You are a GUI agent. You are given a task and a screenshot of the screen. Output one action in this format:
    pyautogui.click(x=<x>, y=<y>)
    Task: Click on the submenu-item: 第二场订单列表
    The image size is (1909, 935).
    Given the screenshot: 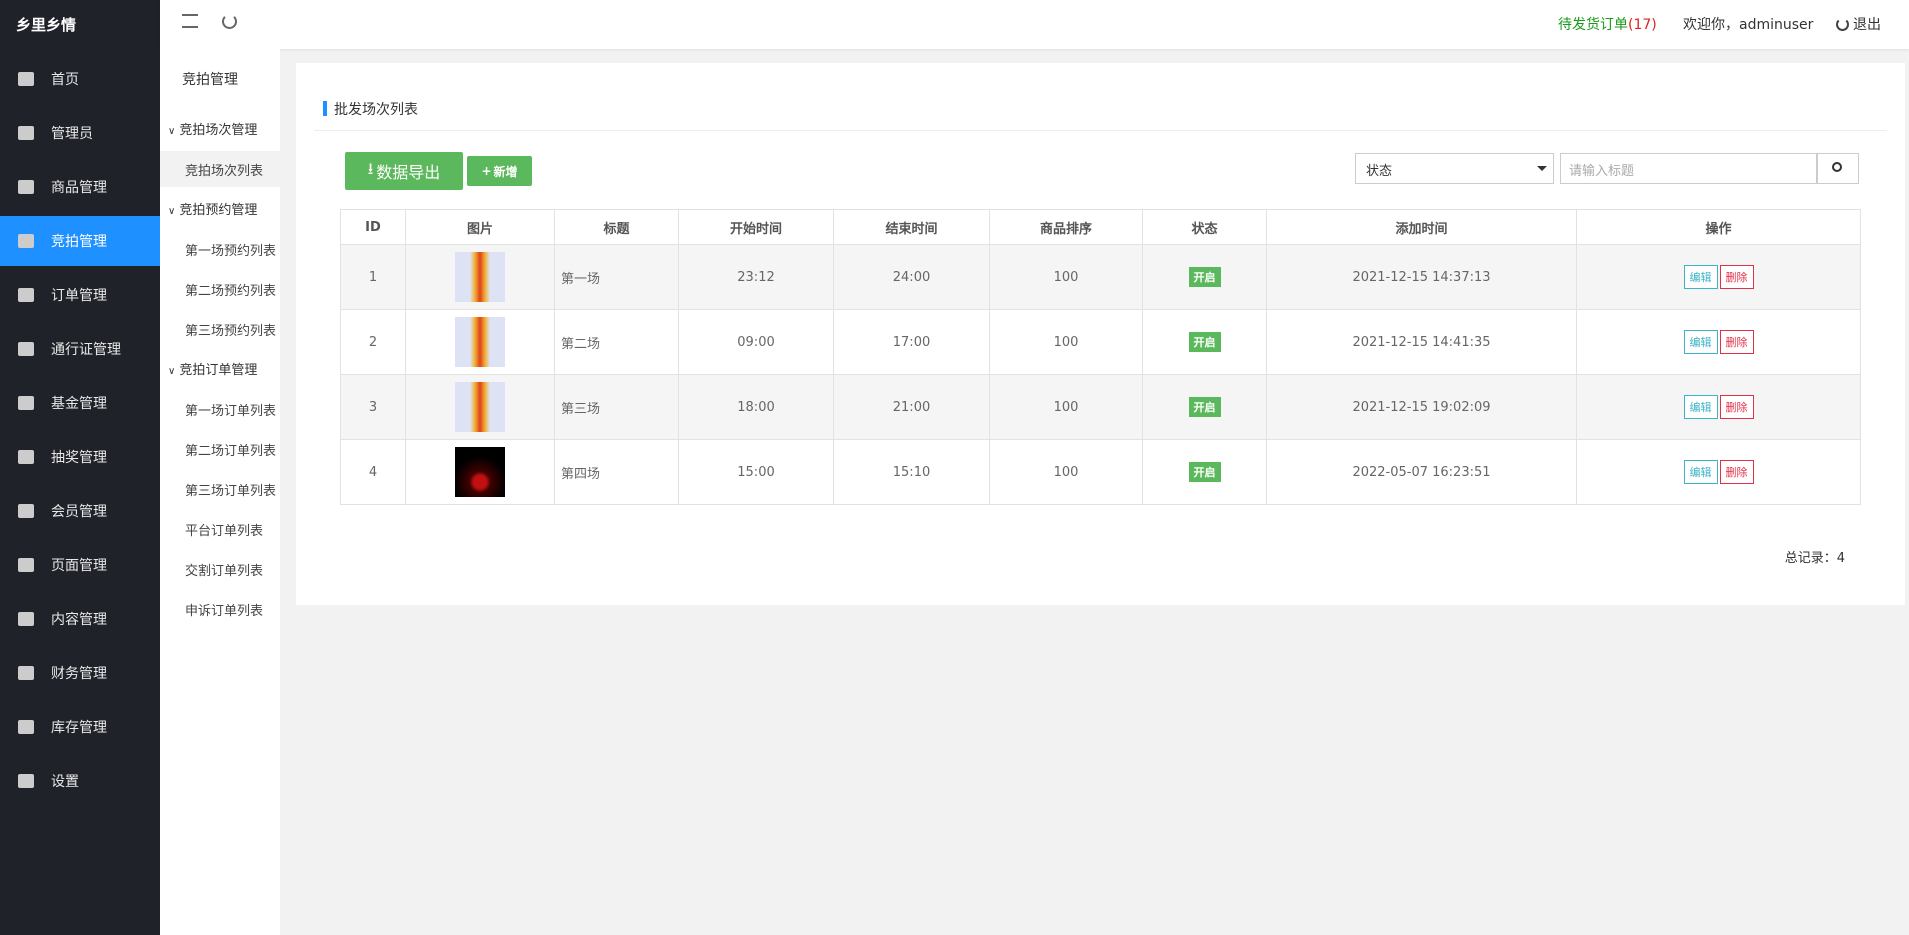 What is the action you would take?
    pyautogui.click(x=231, y=451)
    